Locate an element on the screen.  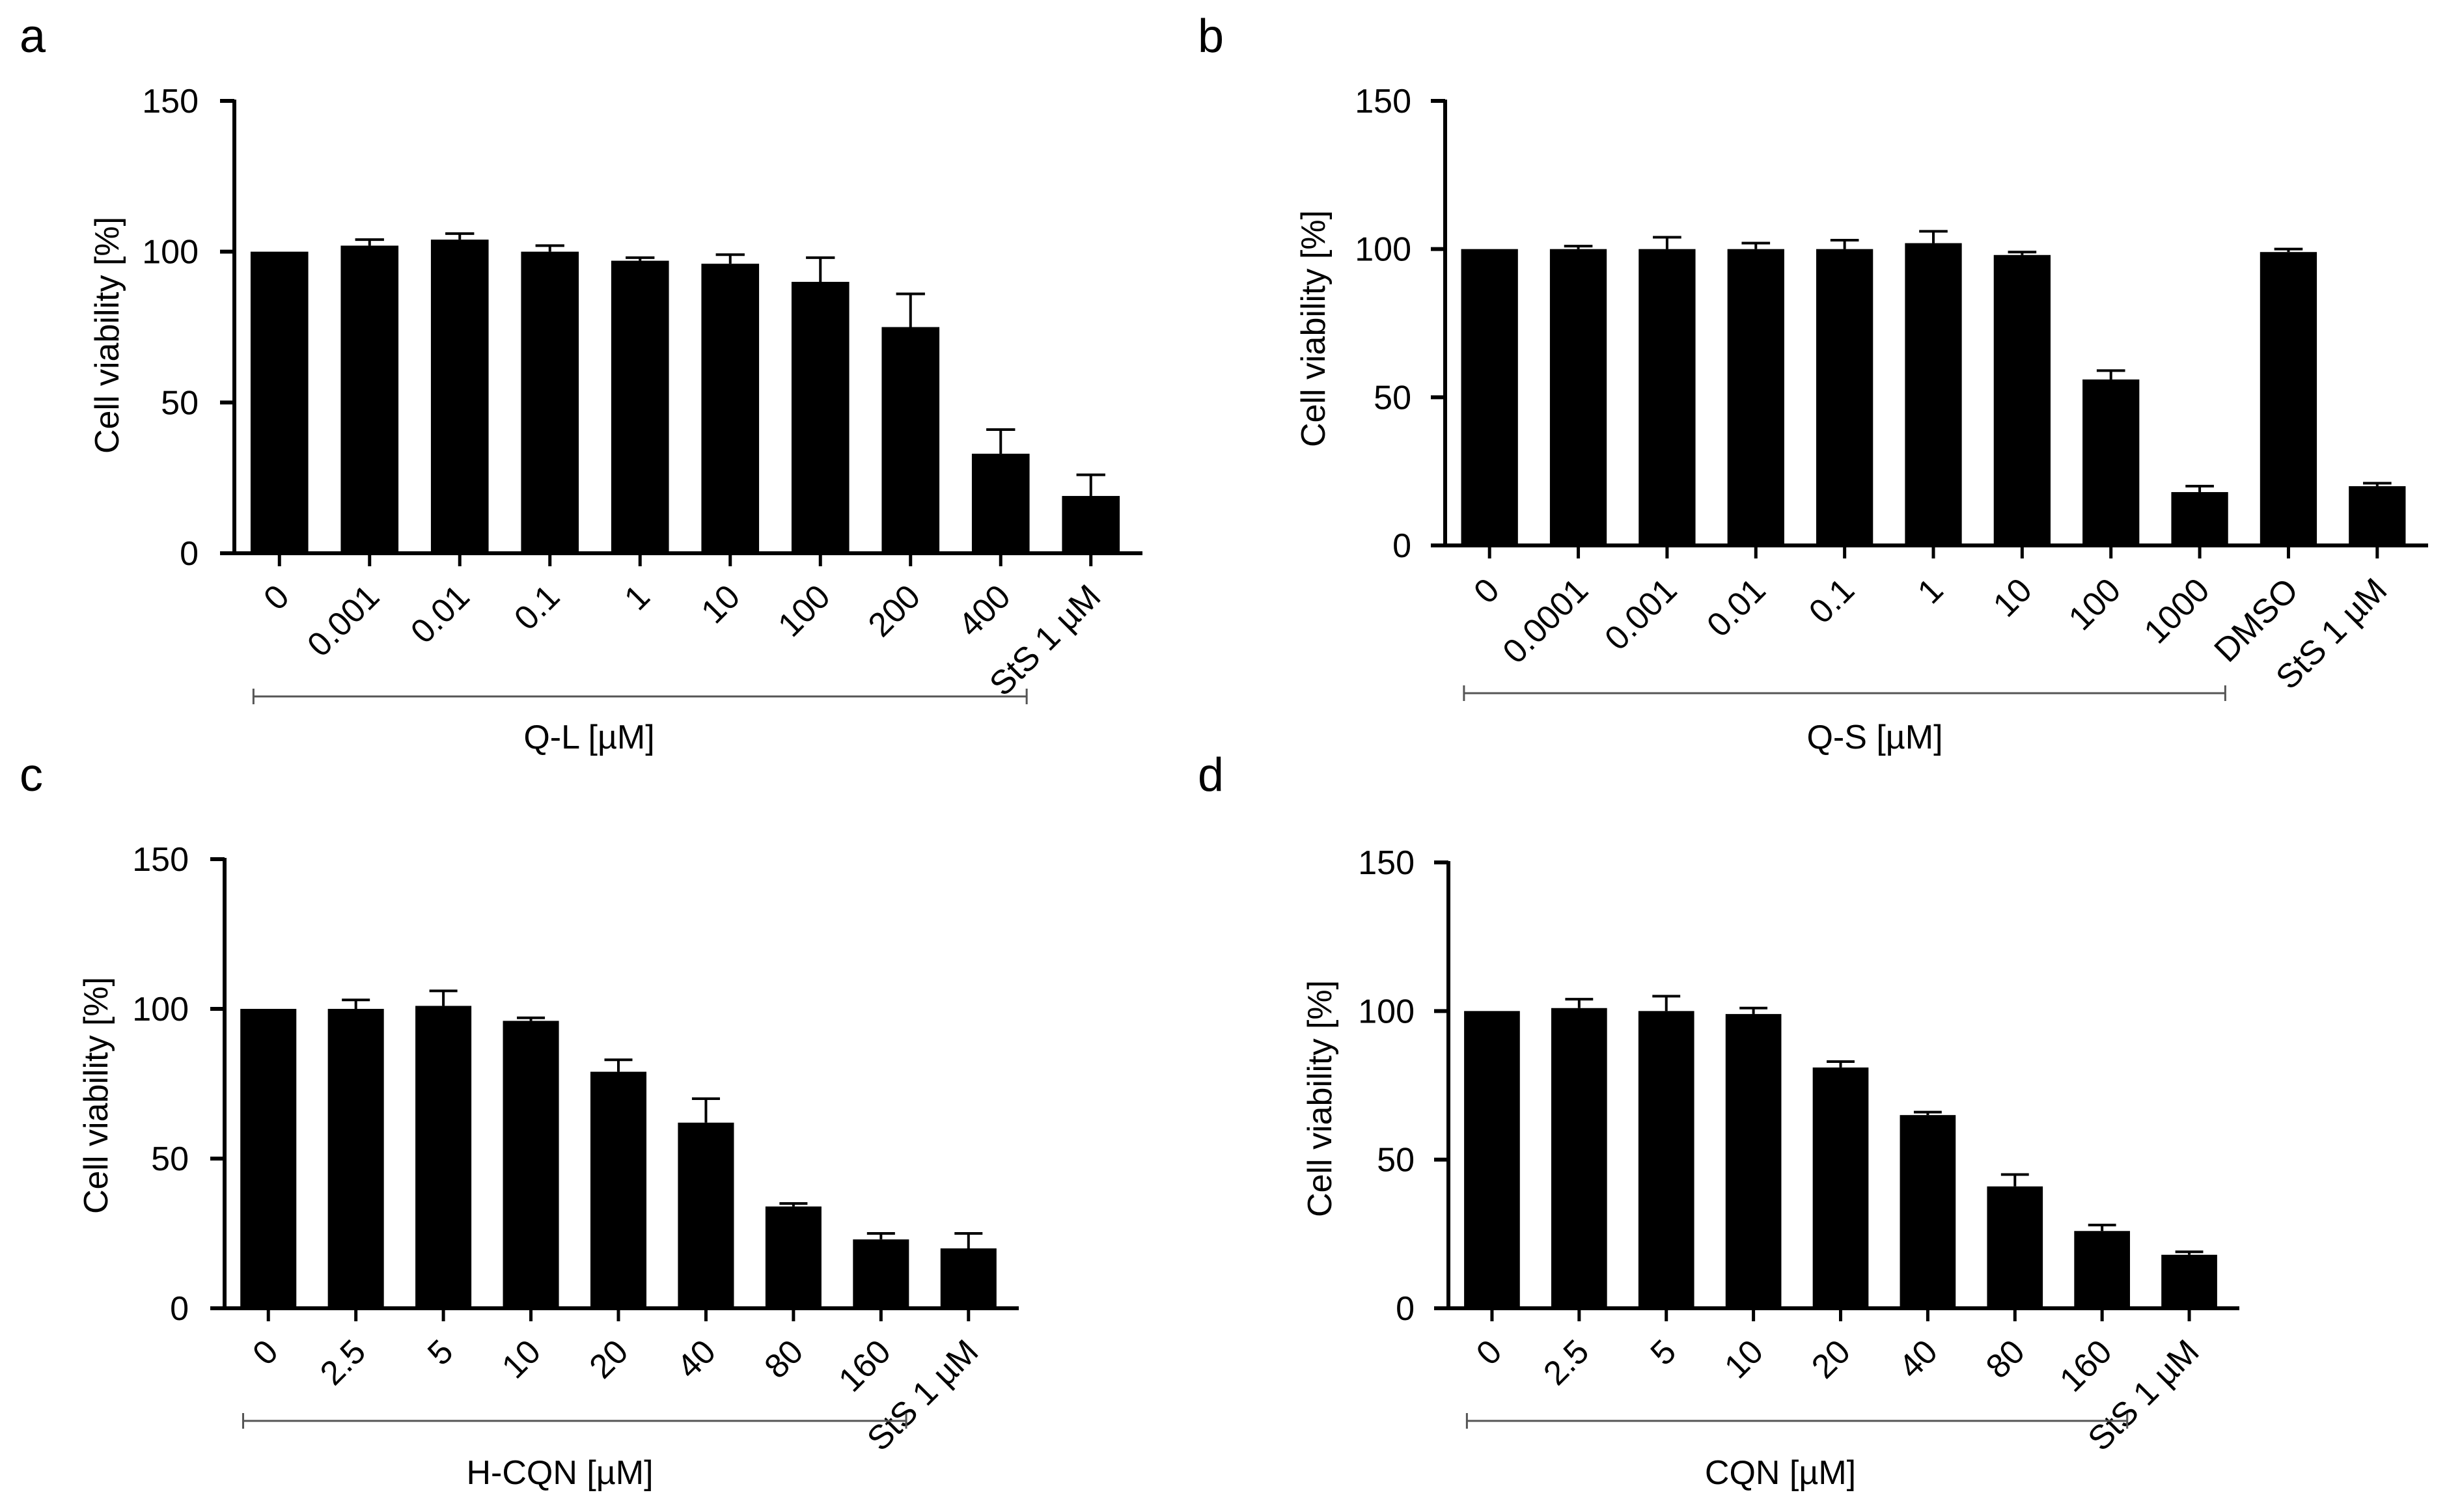
panel-a-category-label: 100 is located at coordinates (804, 610).